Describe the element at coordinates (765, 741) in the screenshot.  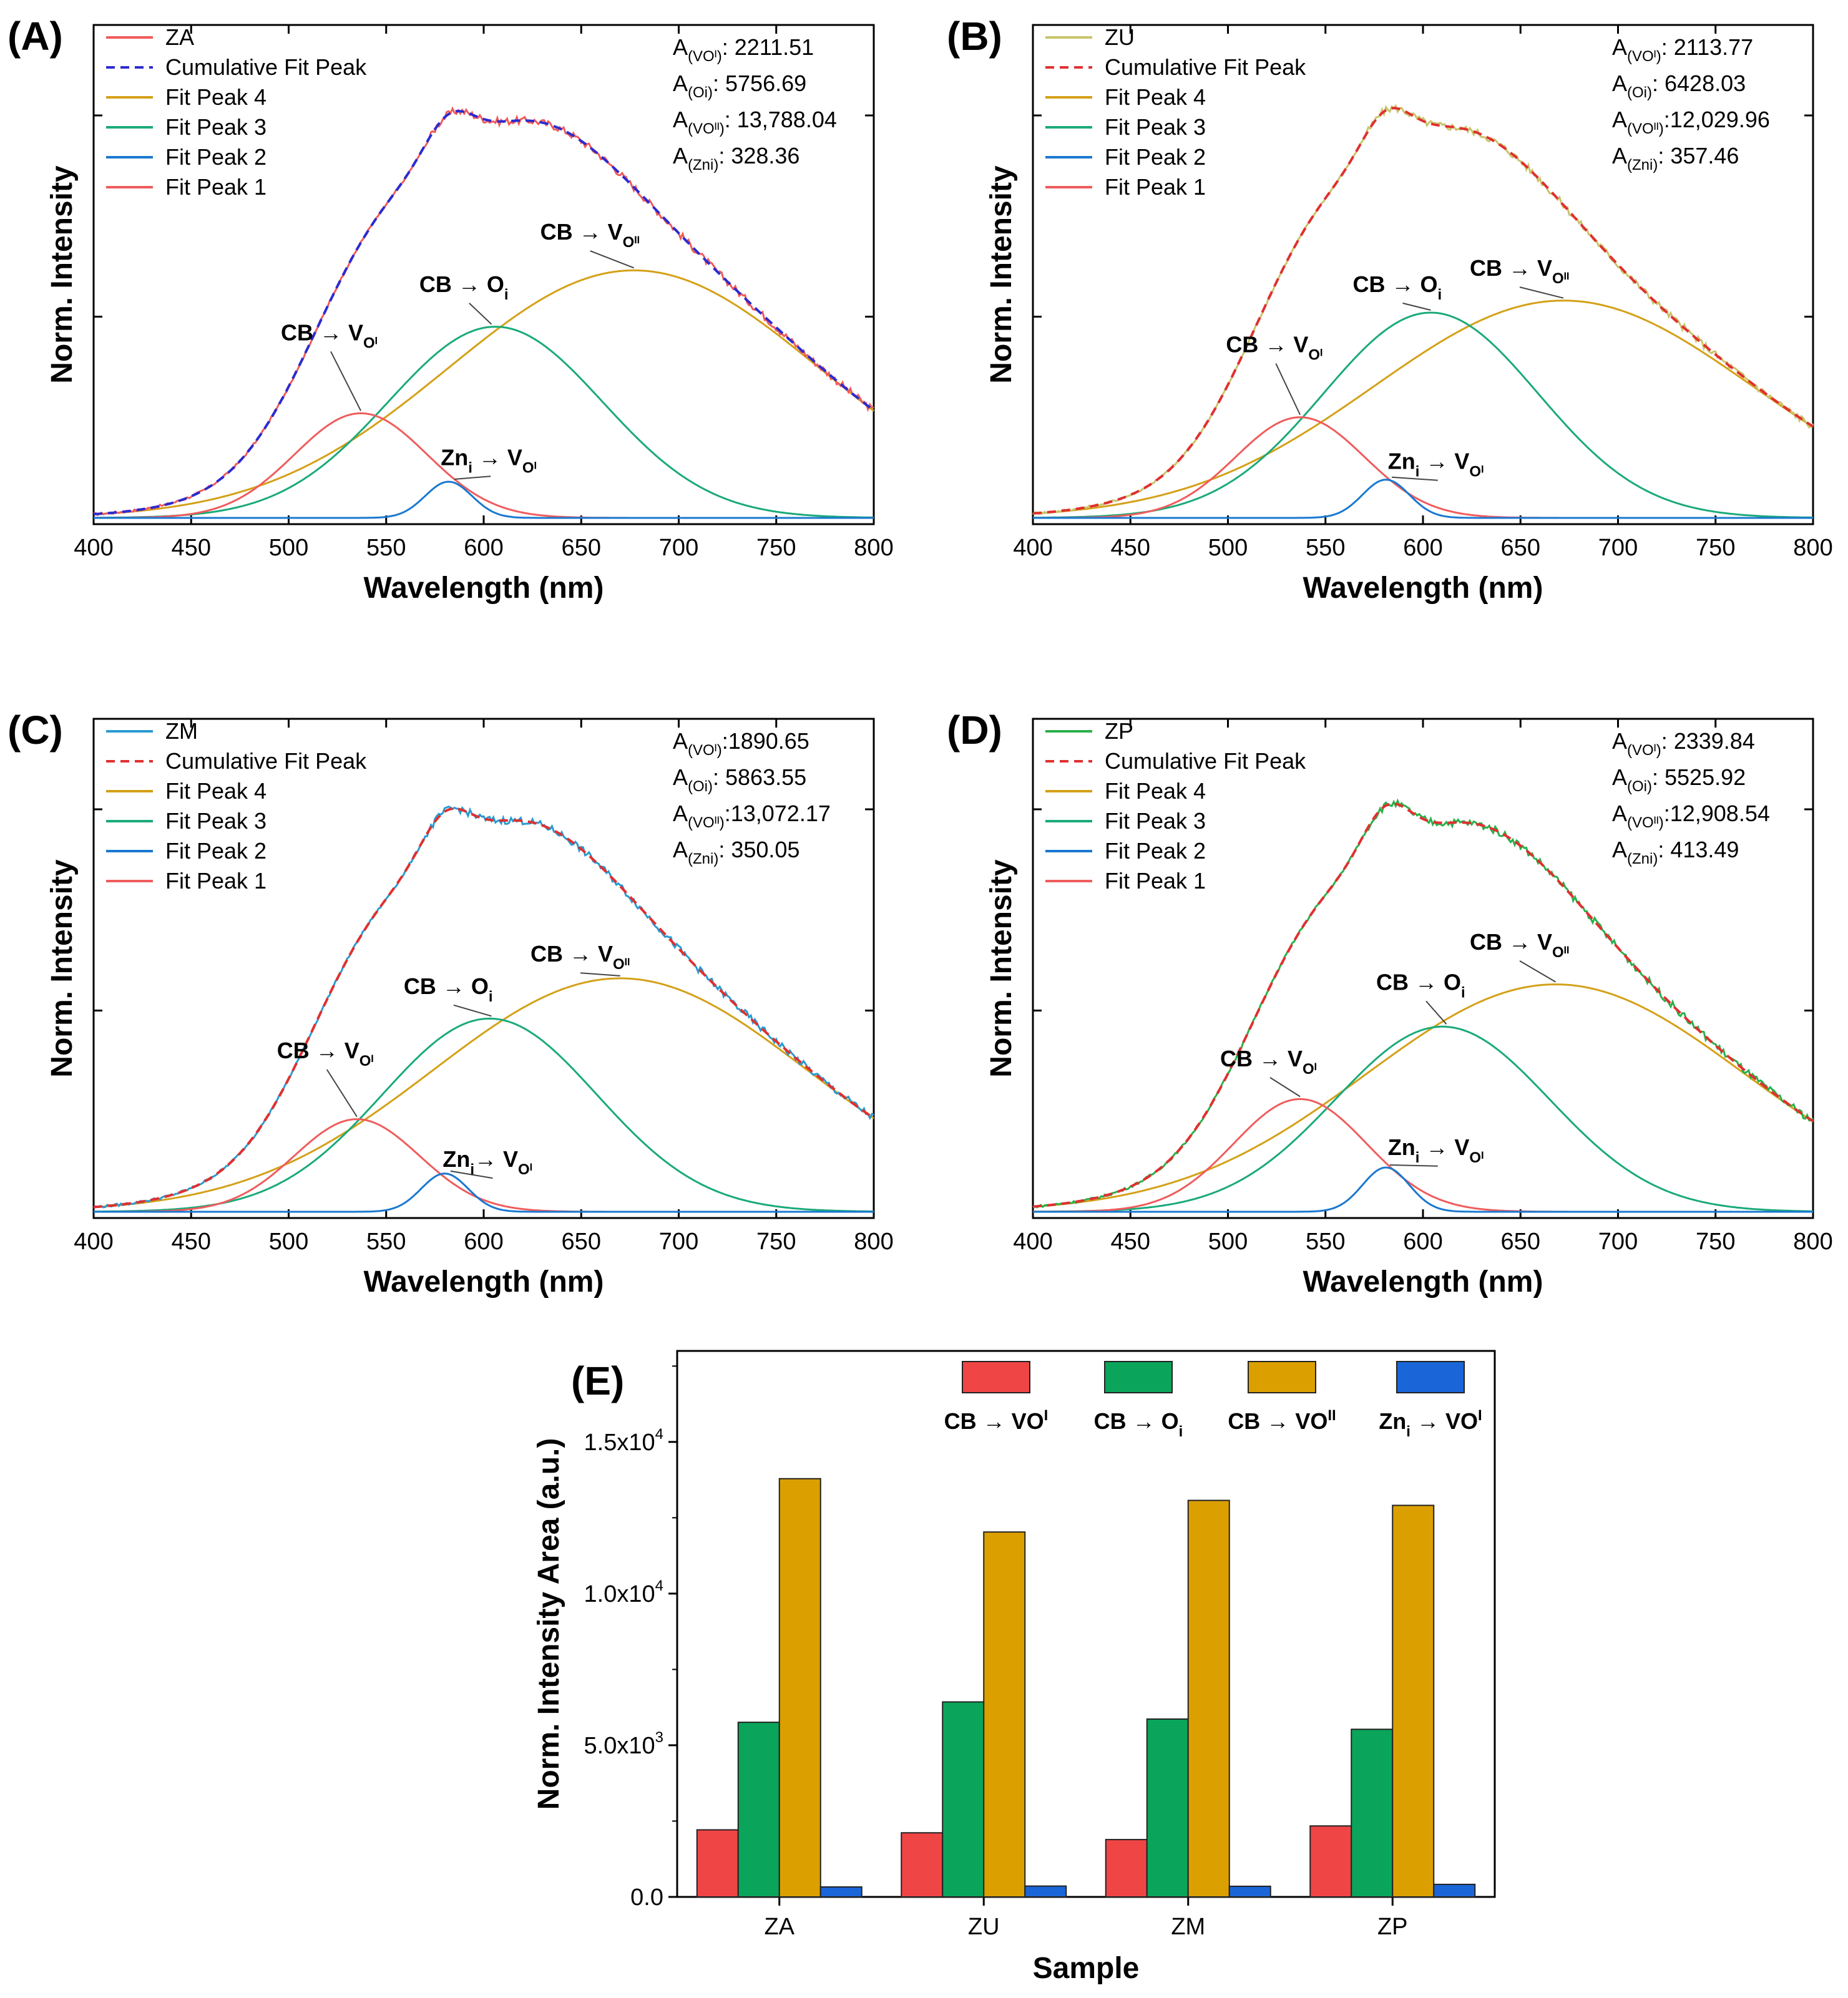
I see `area-value: :1890.65` at that location.